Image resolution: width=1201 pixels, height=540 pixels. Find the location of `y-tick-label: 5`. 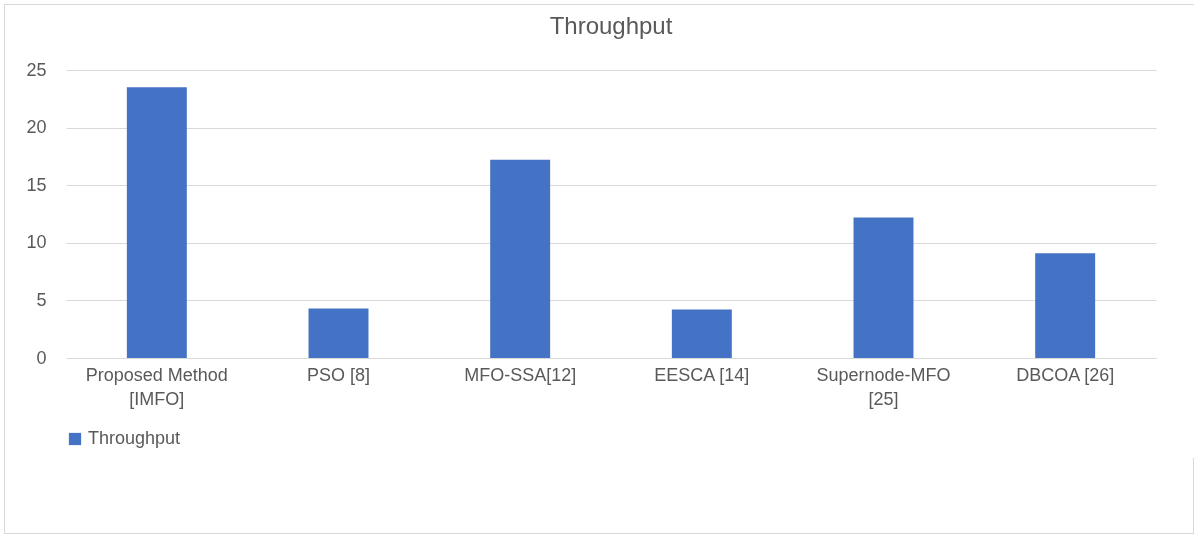

y-tick-label: 5 is located at coordinates (41, 299).